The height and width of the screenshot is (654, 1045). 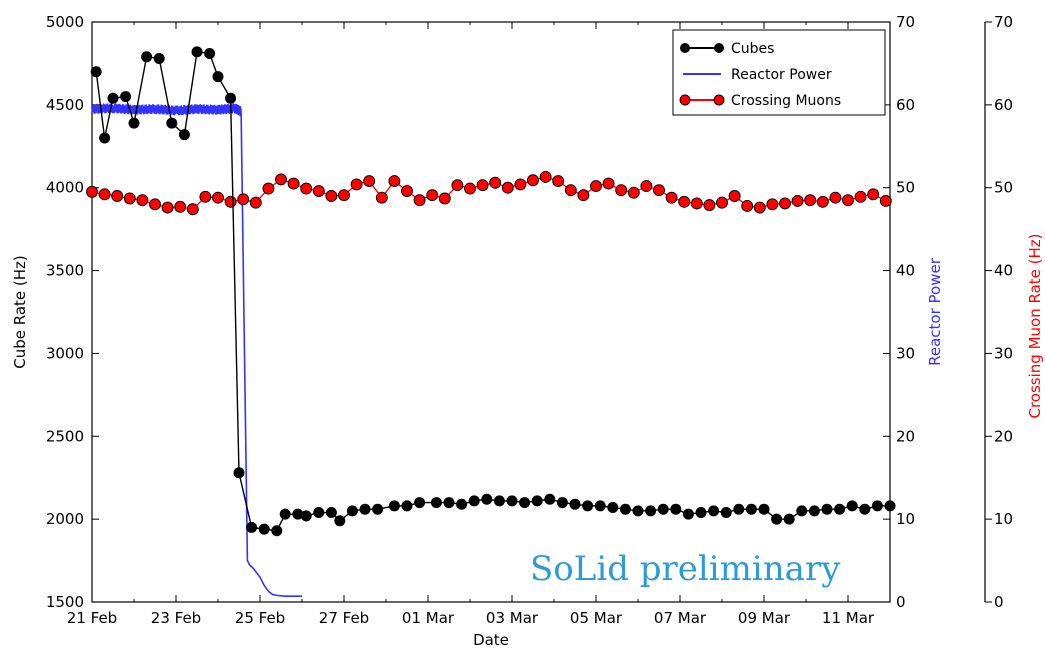 I want to click on x-tick-label: 21 Feb, so click(x=92, y=618).